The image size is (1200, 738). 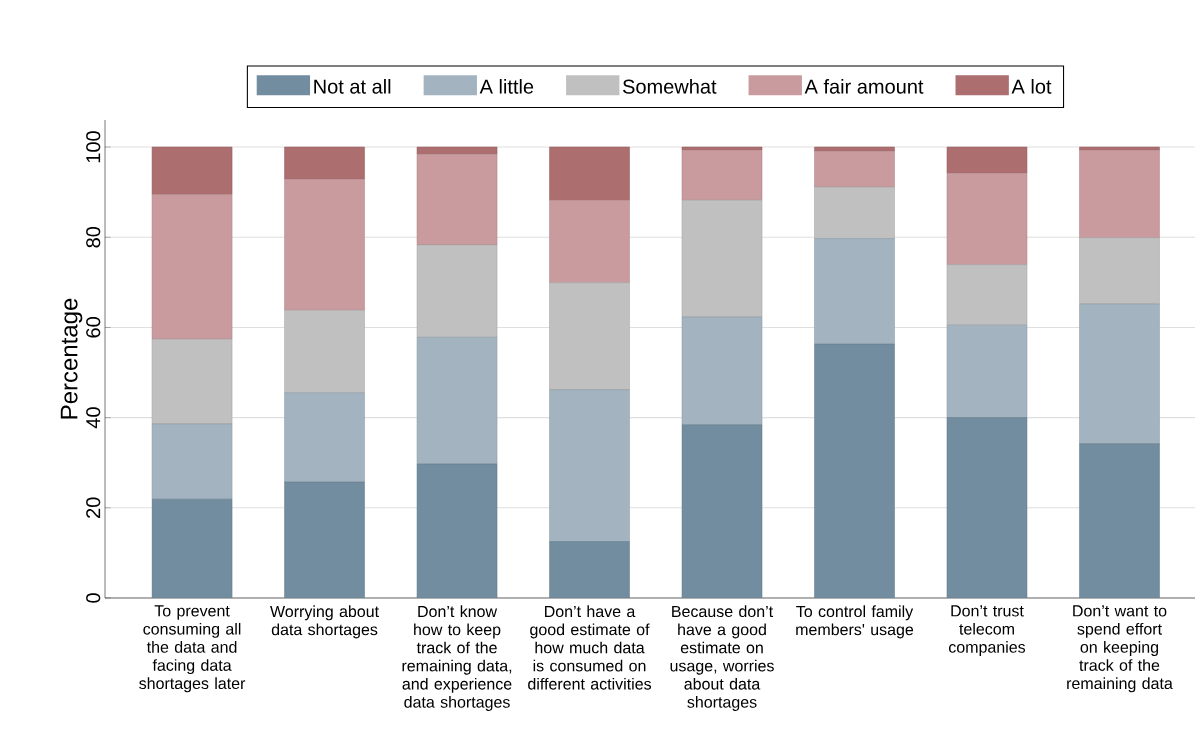 What do you see at coordinates (722, 658) in the screenshot?
I see `x-tick-label: Because don’t have a good estimate on usage, worries about data shortages` at bounding box center [722, 658].